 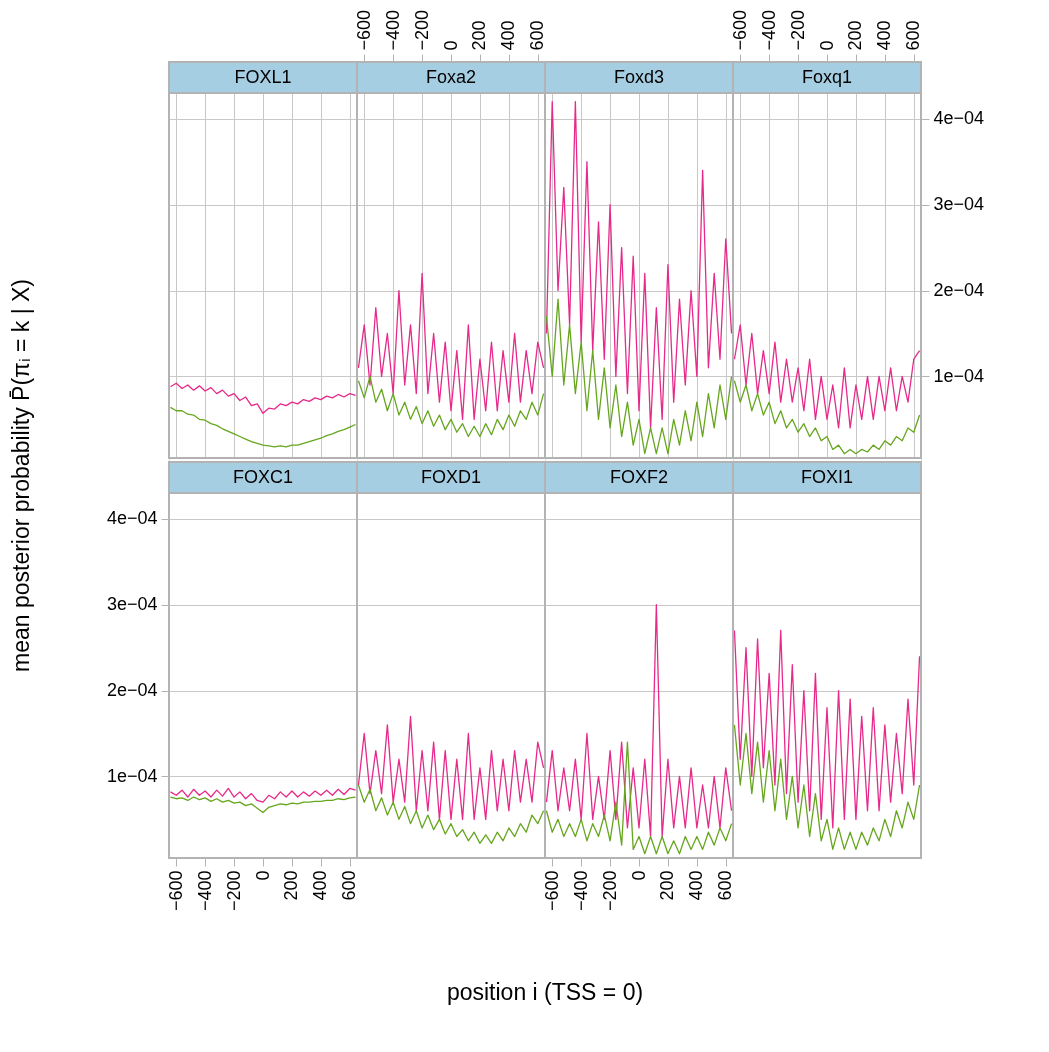 What do you see at coordinates (451, 76) in the screenshot?
I see `chart-title: Foxa2` at bounding box center [451, 76].